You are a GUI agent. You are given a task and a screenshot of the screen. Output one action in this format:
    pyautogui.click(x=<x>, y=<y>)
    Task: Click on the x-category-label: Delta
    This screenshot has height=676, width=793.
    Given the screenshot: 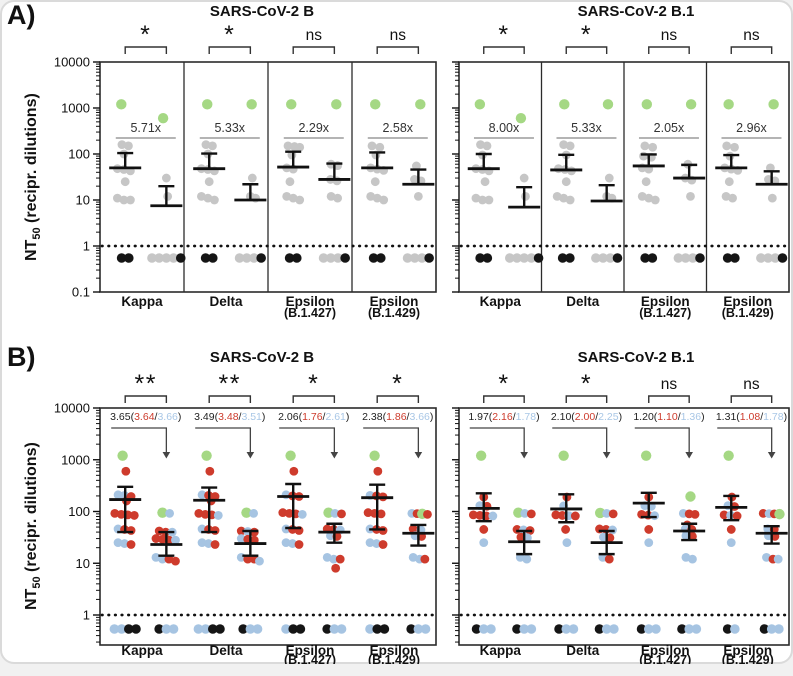 What is the action you would take?
    pyautogui.click(x=583, y=650)
    